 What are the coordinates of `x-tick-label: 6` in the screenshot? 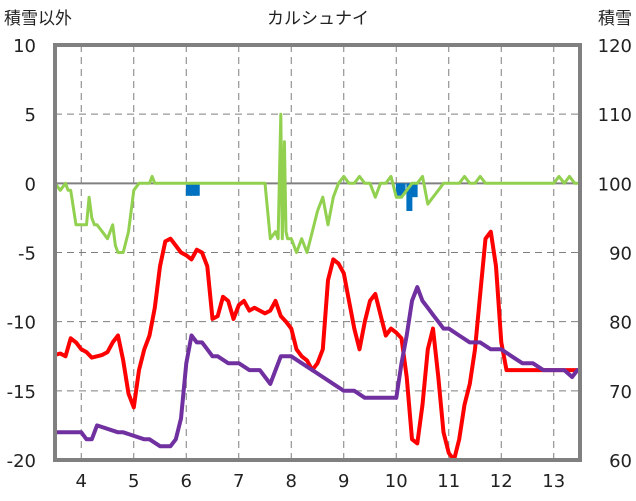 It's located at (186, 481).